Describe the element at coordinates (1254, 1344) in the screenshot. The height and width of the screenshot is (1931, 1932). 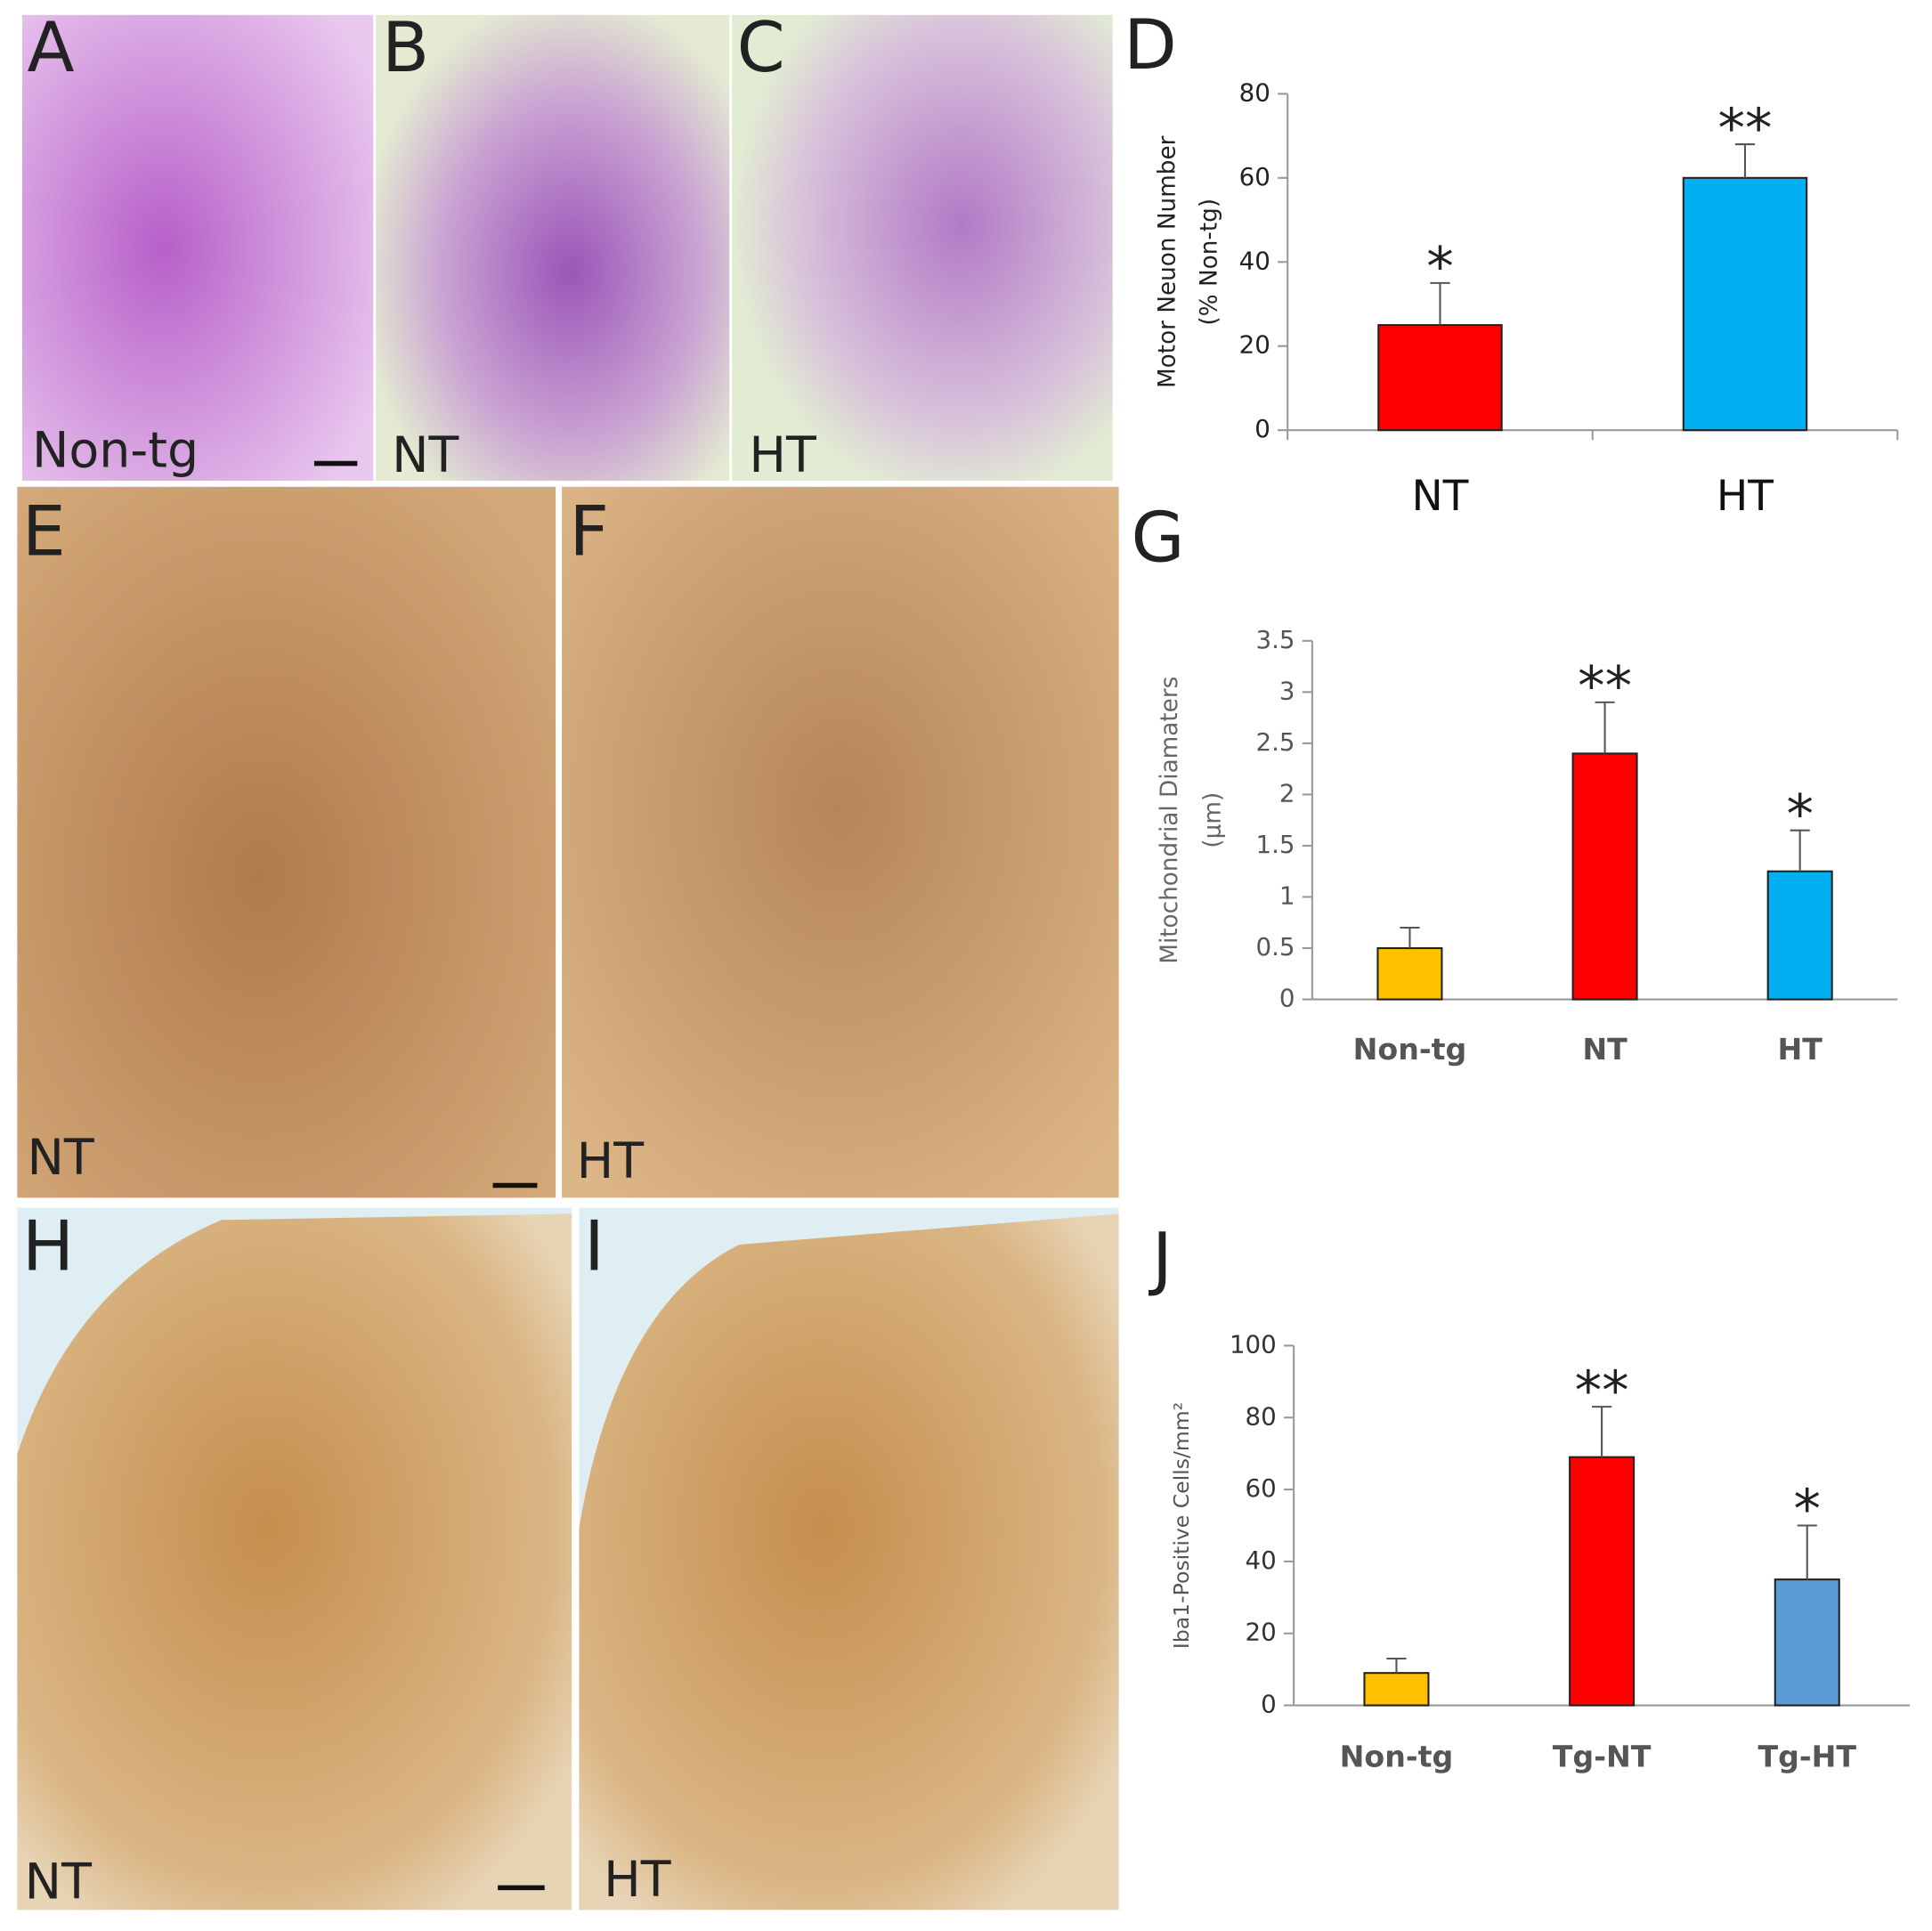
I see `y-tick-label: 100` at that location.